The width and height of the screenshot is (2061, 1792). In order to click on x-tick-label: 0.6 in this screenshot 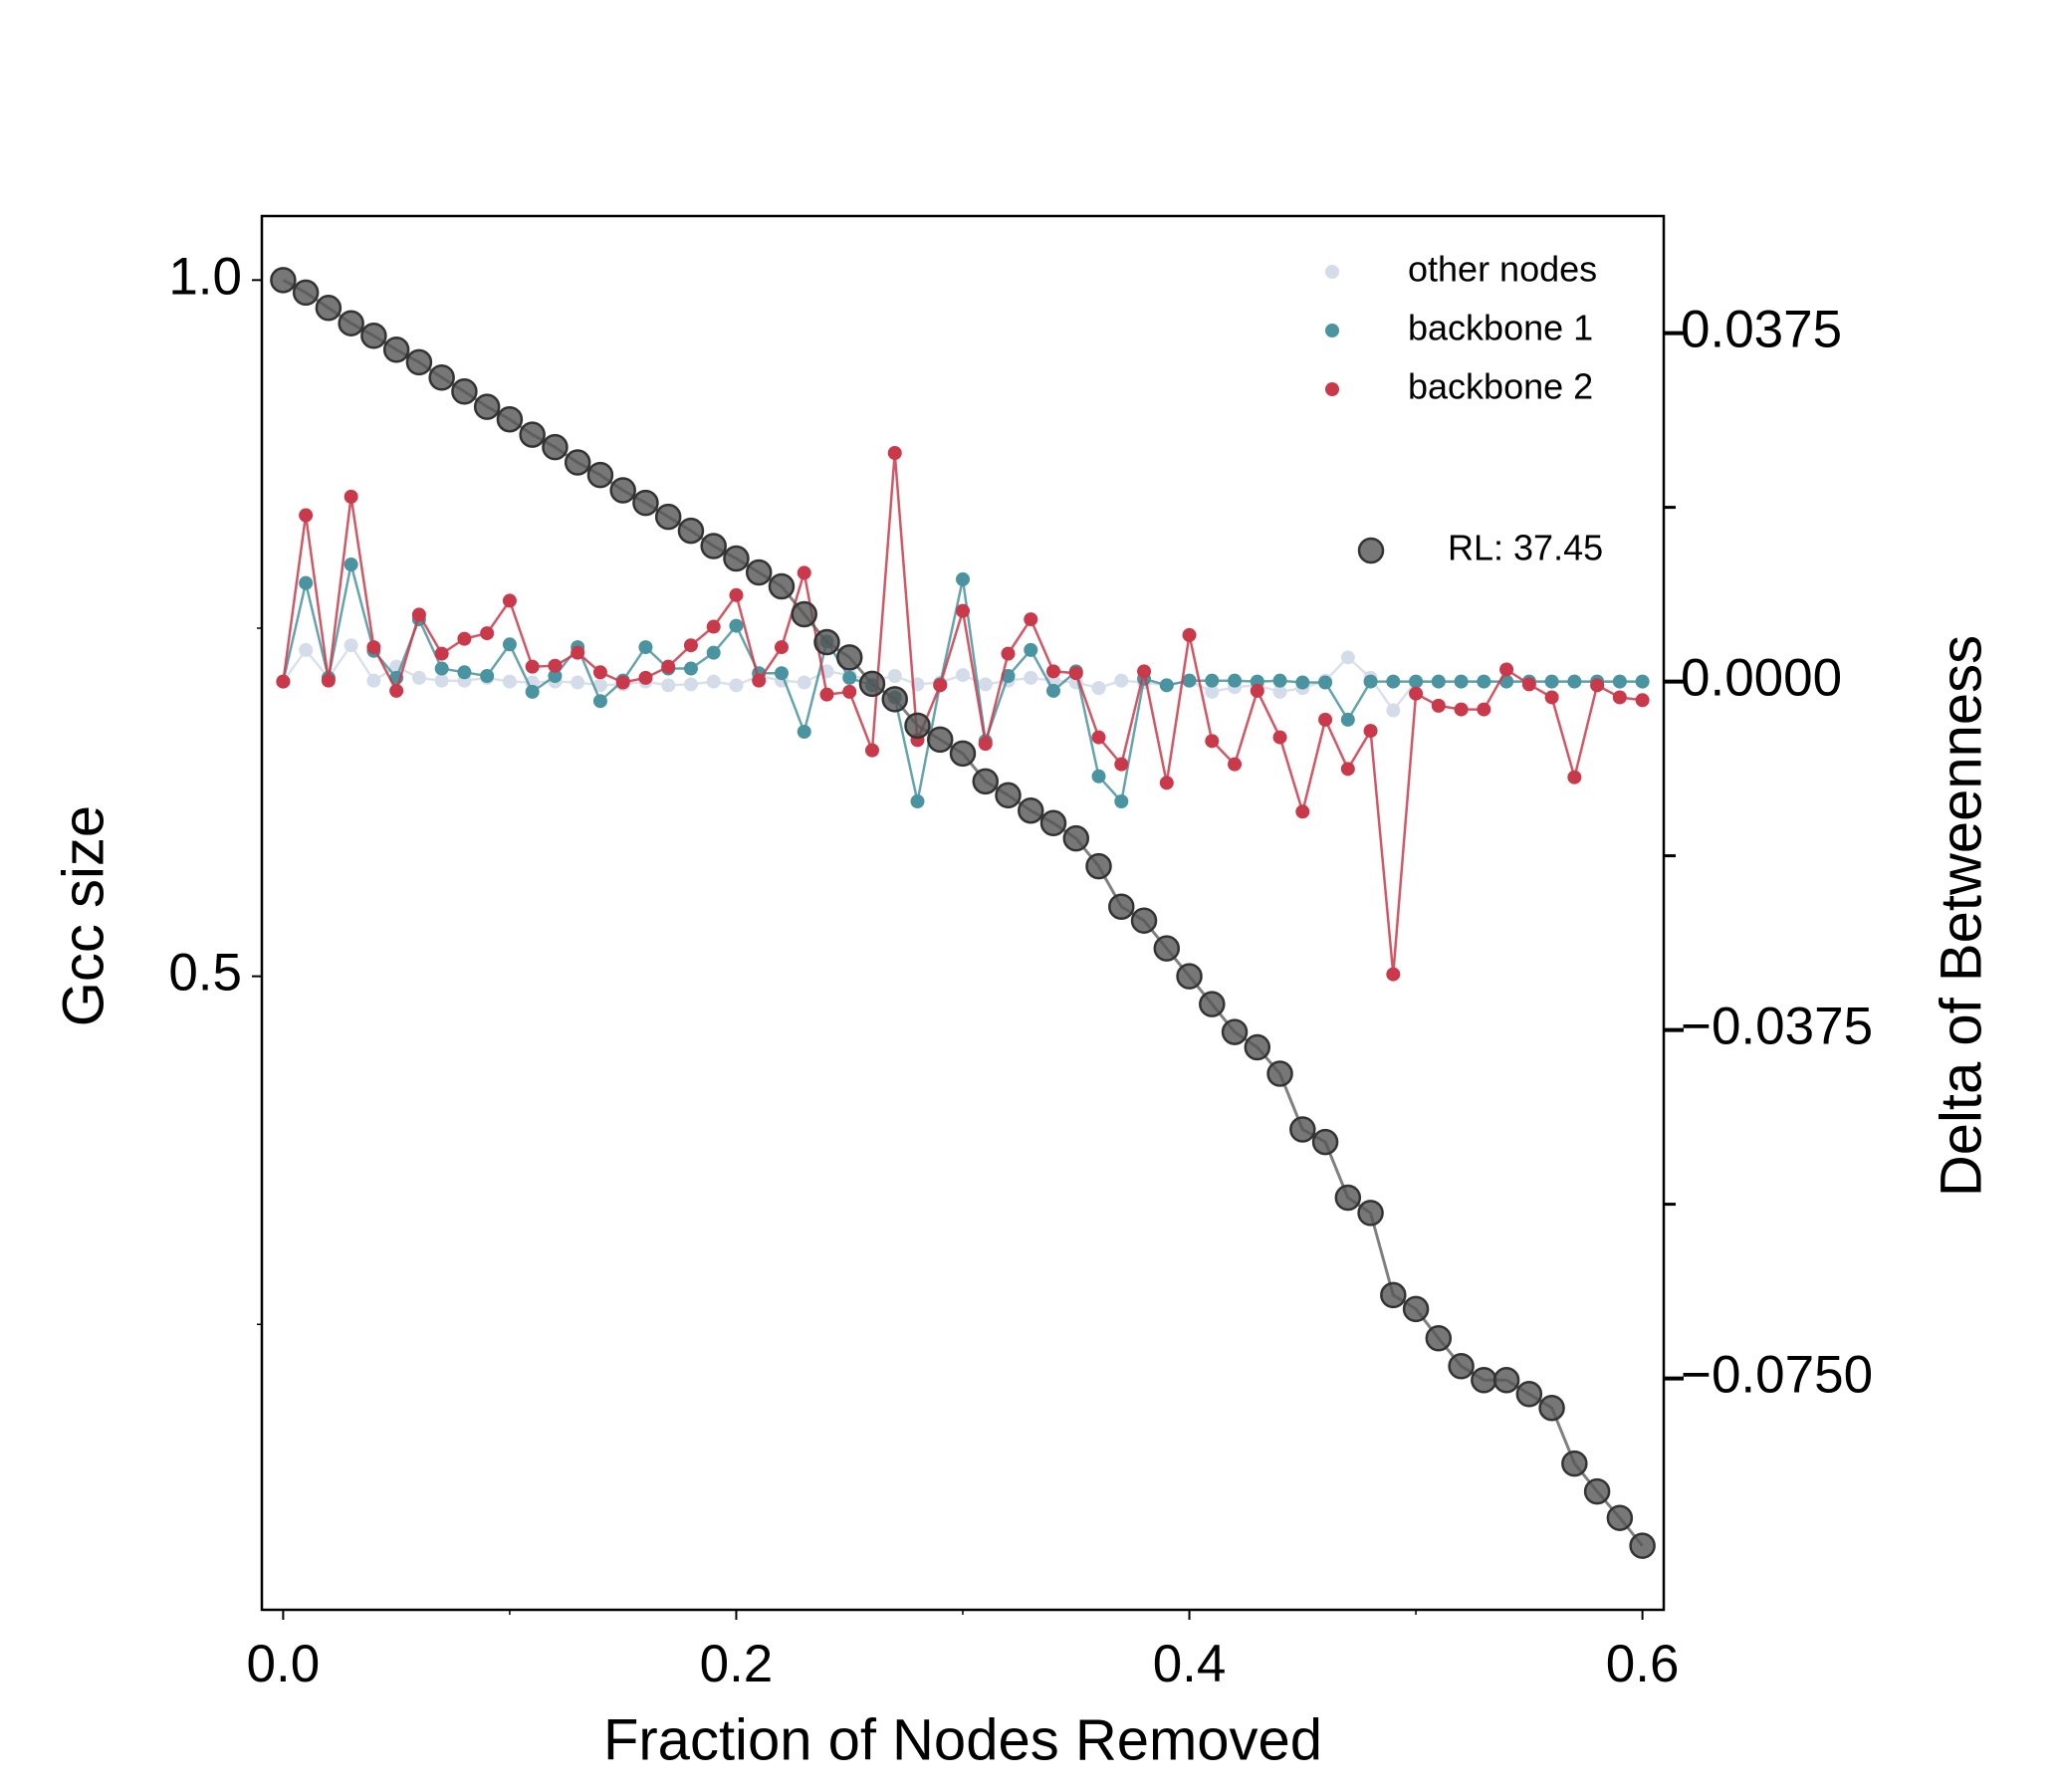, I will do `click(1643, 1664)`.